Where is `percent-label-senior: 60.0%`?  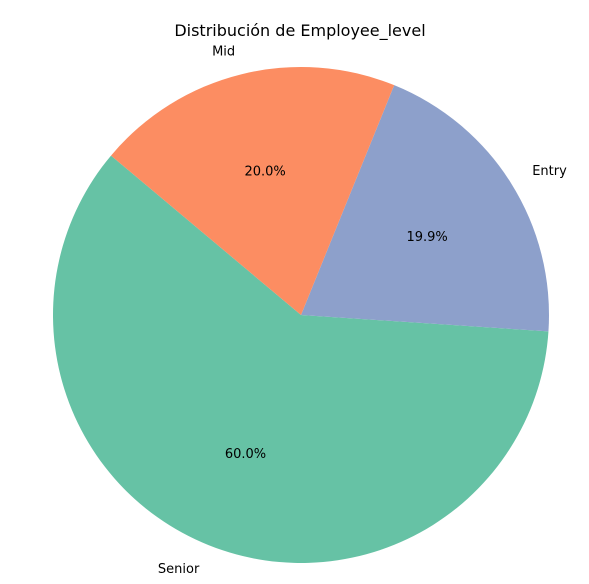
percent-label-senior: 60.0% is located at coordinates (245, 454).